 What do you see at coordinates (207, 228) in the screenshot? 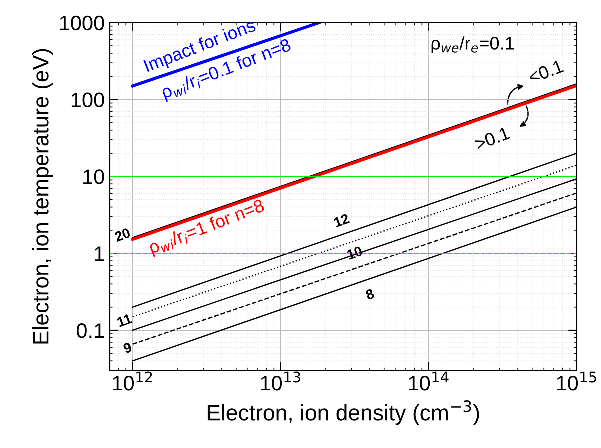
I see `annotation: ρ$_{wi}$/r$_{i}$=1 for n=8` at bounding box center [207, 228].